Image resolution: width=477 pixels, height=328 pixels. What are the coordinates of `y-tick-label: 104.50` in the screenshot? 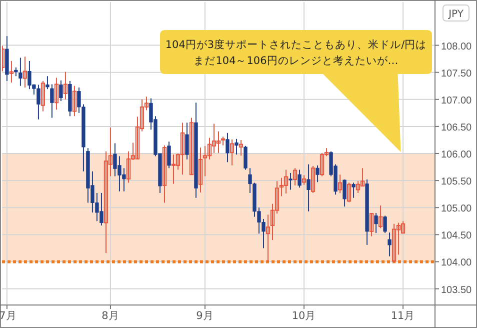 It's located at (456, 236).